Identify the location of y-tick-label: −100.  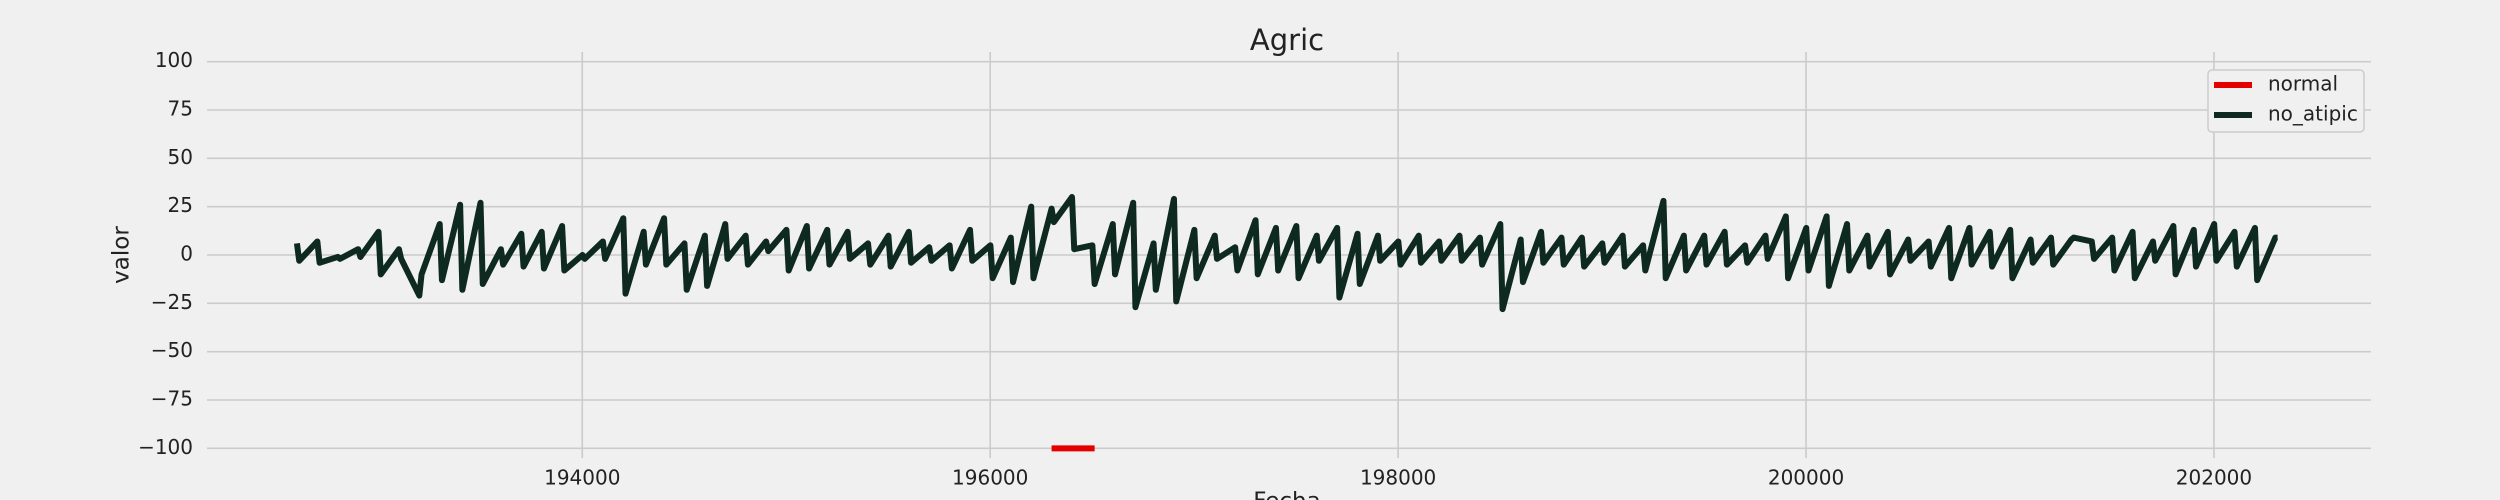
(165, 447).